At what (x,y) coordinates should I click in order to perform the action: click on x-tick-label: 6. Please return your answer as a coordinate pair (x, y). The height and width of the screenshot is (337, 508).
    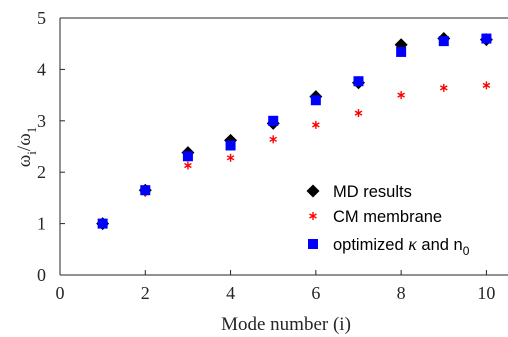
    Looking at the image, I should click on (315, 293).